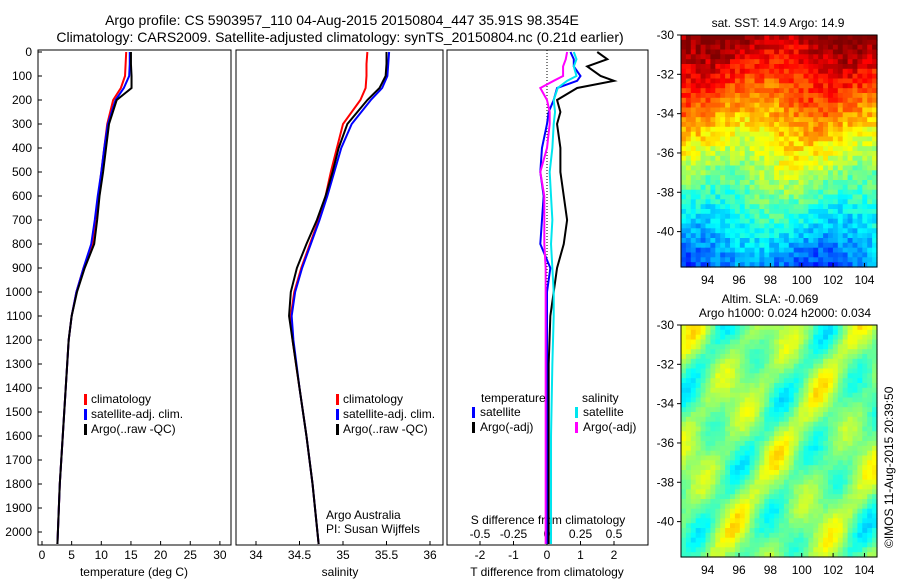  What do you see at coordinates (71, 555) in the screenshot?
I see `x-tick-label: 5` at bounding box center [71, 555].